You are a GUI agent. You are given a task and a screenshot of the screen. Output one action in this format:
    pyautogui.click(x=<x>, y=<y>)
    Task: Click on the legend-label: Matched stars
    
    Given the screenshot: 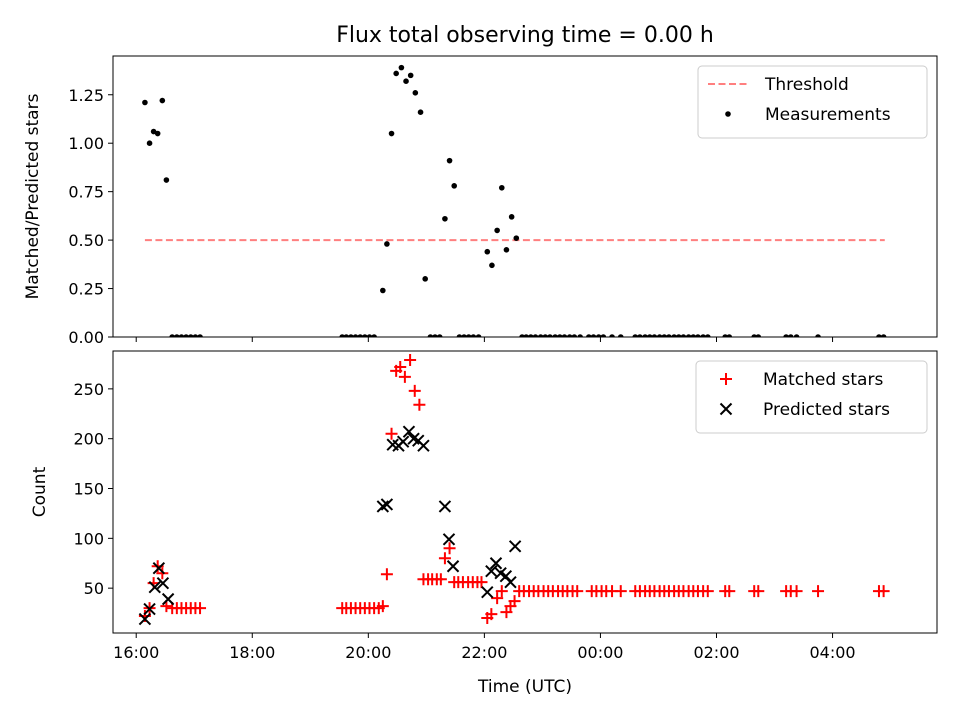 What is the action you would take?
    pyautogui.click(x=823, y=380)
    